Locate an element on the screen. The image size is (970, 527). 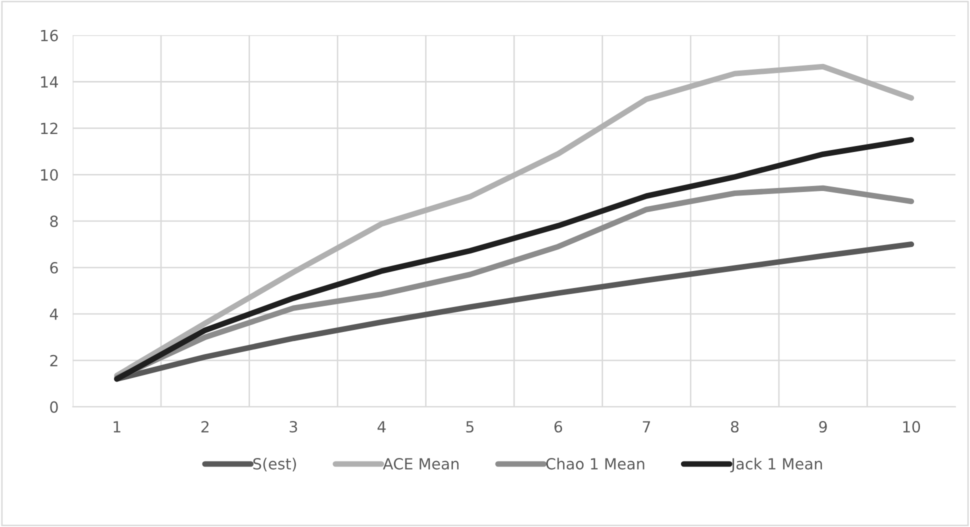
x-tick-label: 3 is located at coordinates (294, 427).